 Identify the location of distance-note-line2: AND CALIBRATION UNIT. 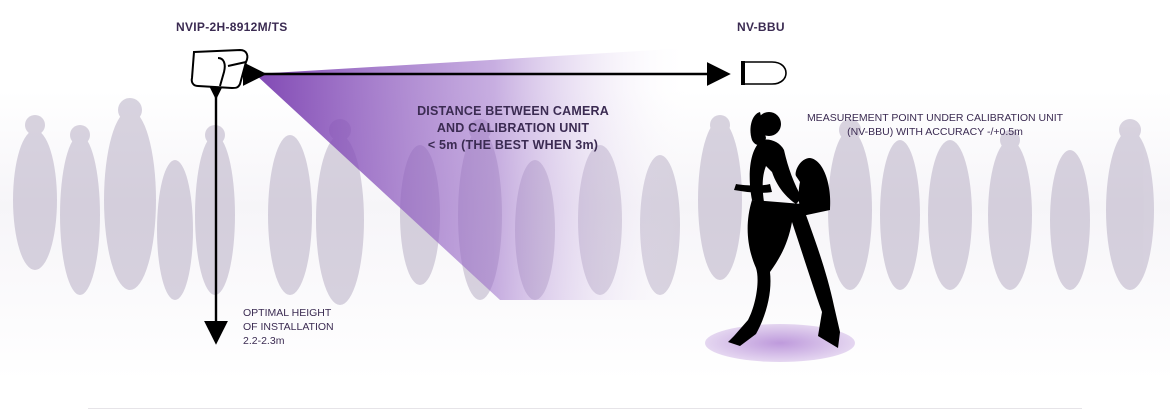
(513, 128).